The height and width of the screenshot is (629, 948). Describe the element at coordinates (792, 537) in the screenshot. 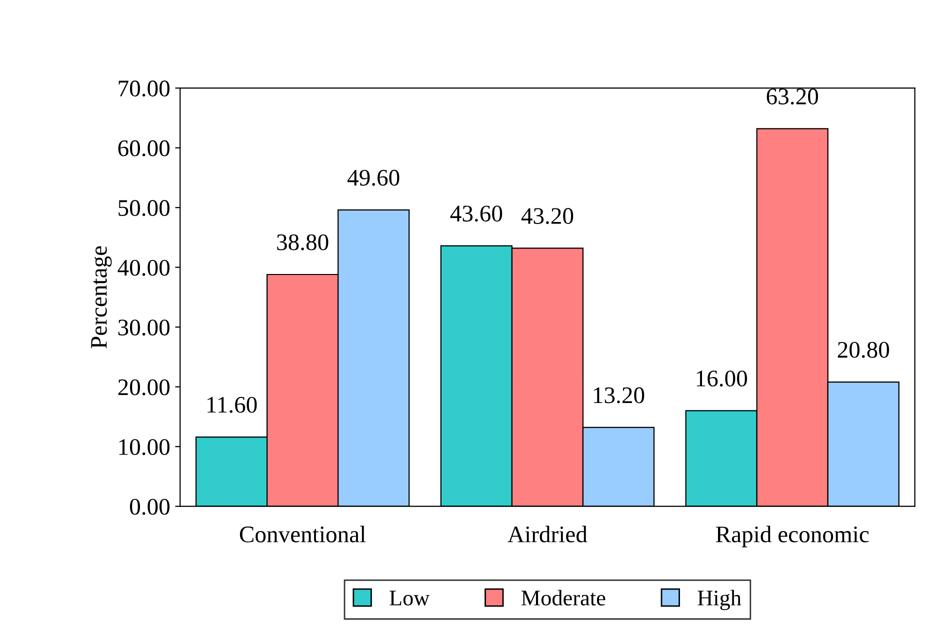

I see `x-tick-label: Rapid economic` at that location.